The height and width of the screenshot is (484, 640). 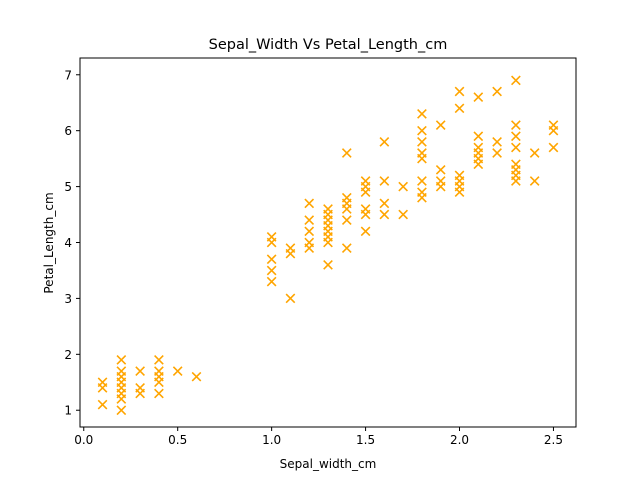 What do you see at coordinates (177, 440) in the screenshot?
I see `x-tick-label: 0.5` at bounding box center [177, 440].